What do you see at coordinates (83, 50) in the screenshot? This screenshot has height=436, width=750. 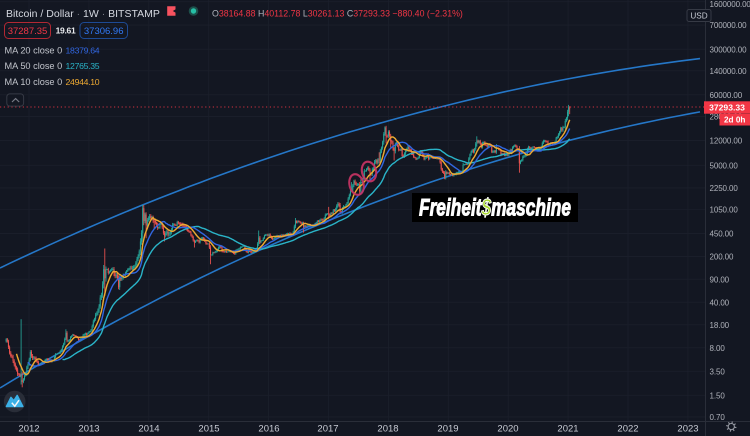 I see `svg-text: 18379.64` at bounding box center [83, 50].